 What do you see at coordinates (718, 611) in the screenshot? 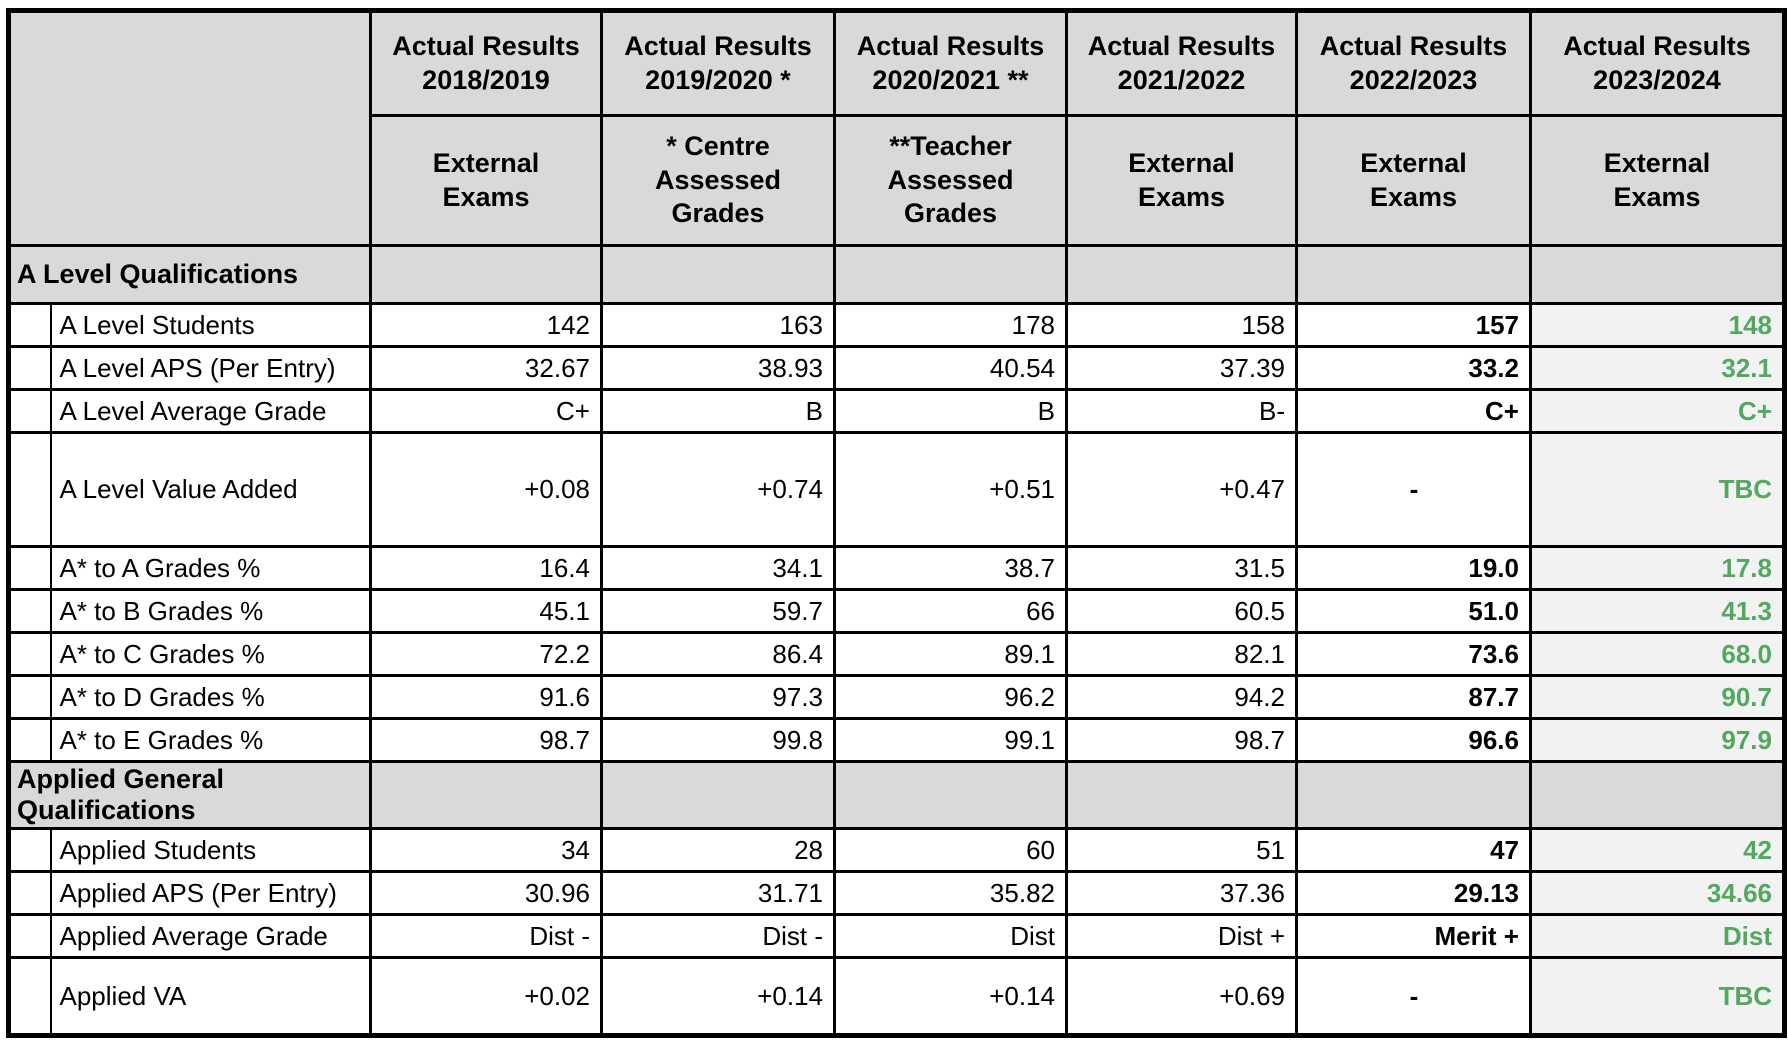
I see `cell-value: 59.7` at bounding box center [718, 611].